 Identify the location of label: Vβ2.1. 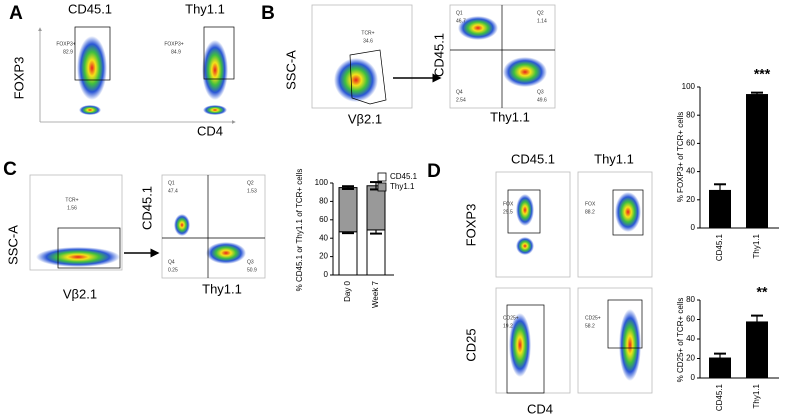
(80, 293).